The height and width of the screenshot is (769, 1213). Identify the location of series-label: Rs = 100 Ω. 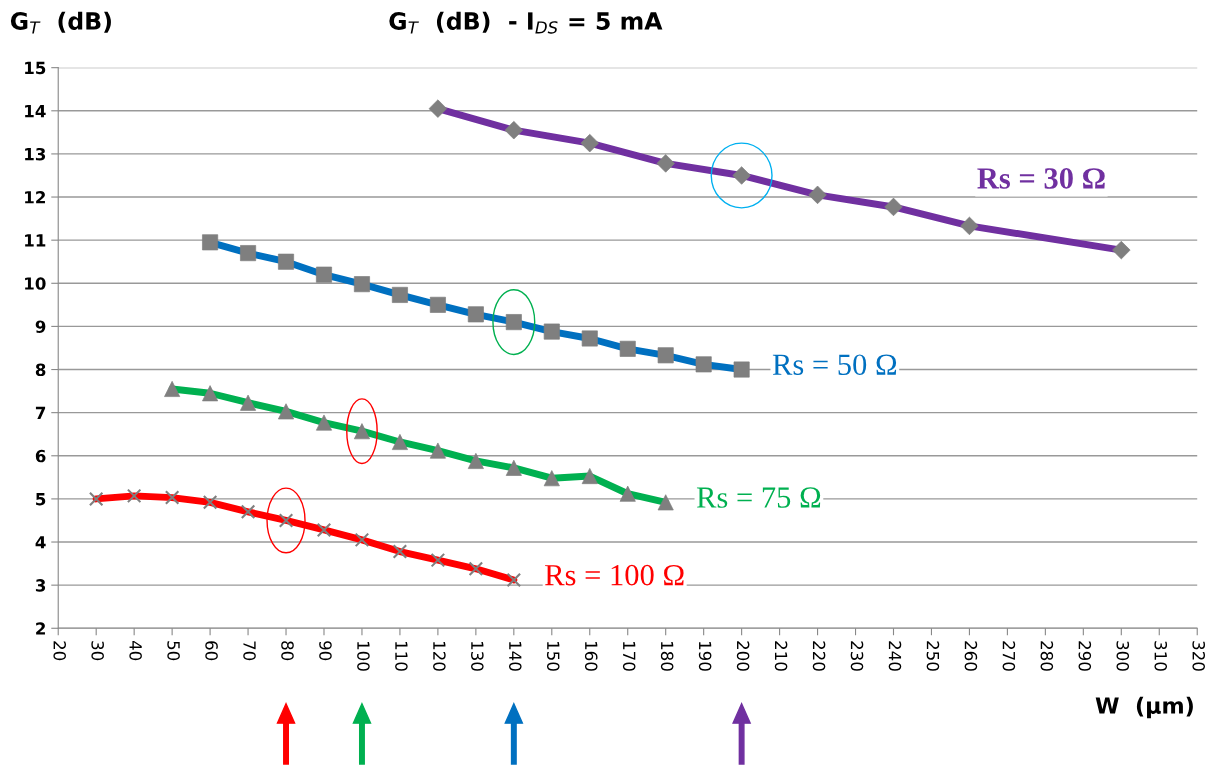
(614, 575).